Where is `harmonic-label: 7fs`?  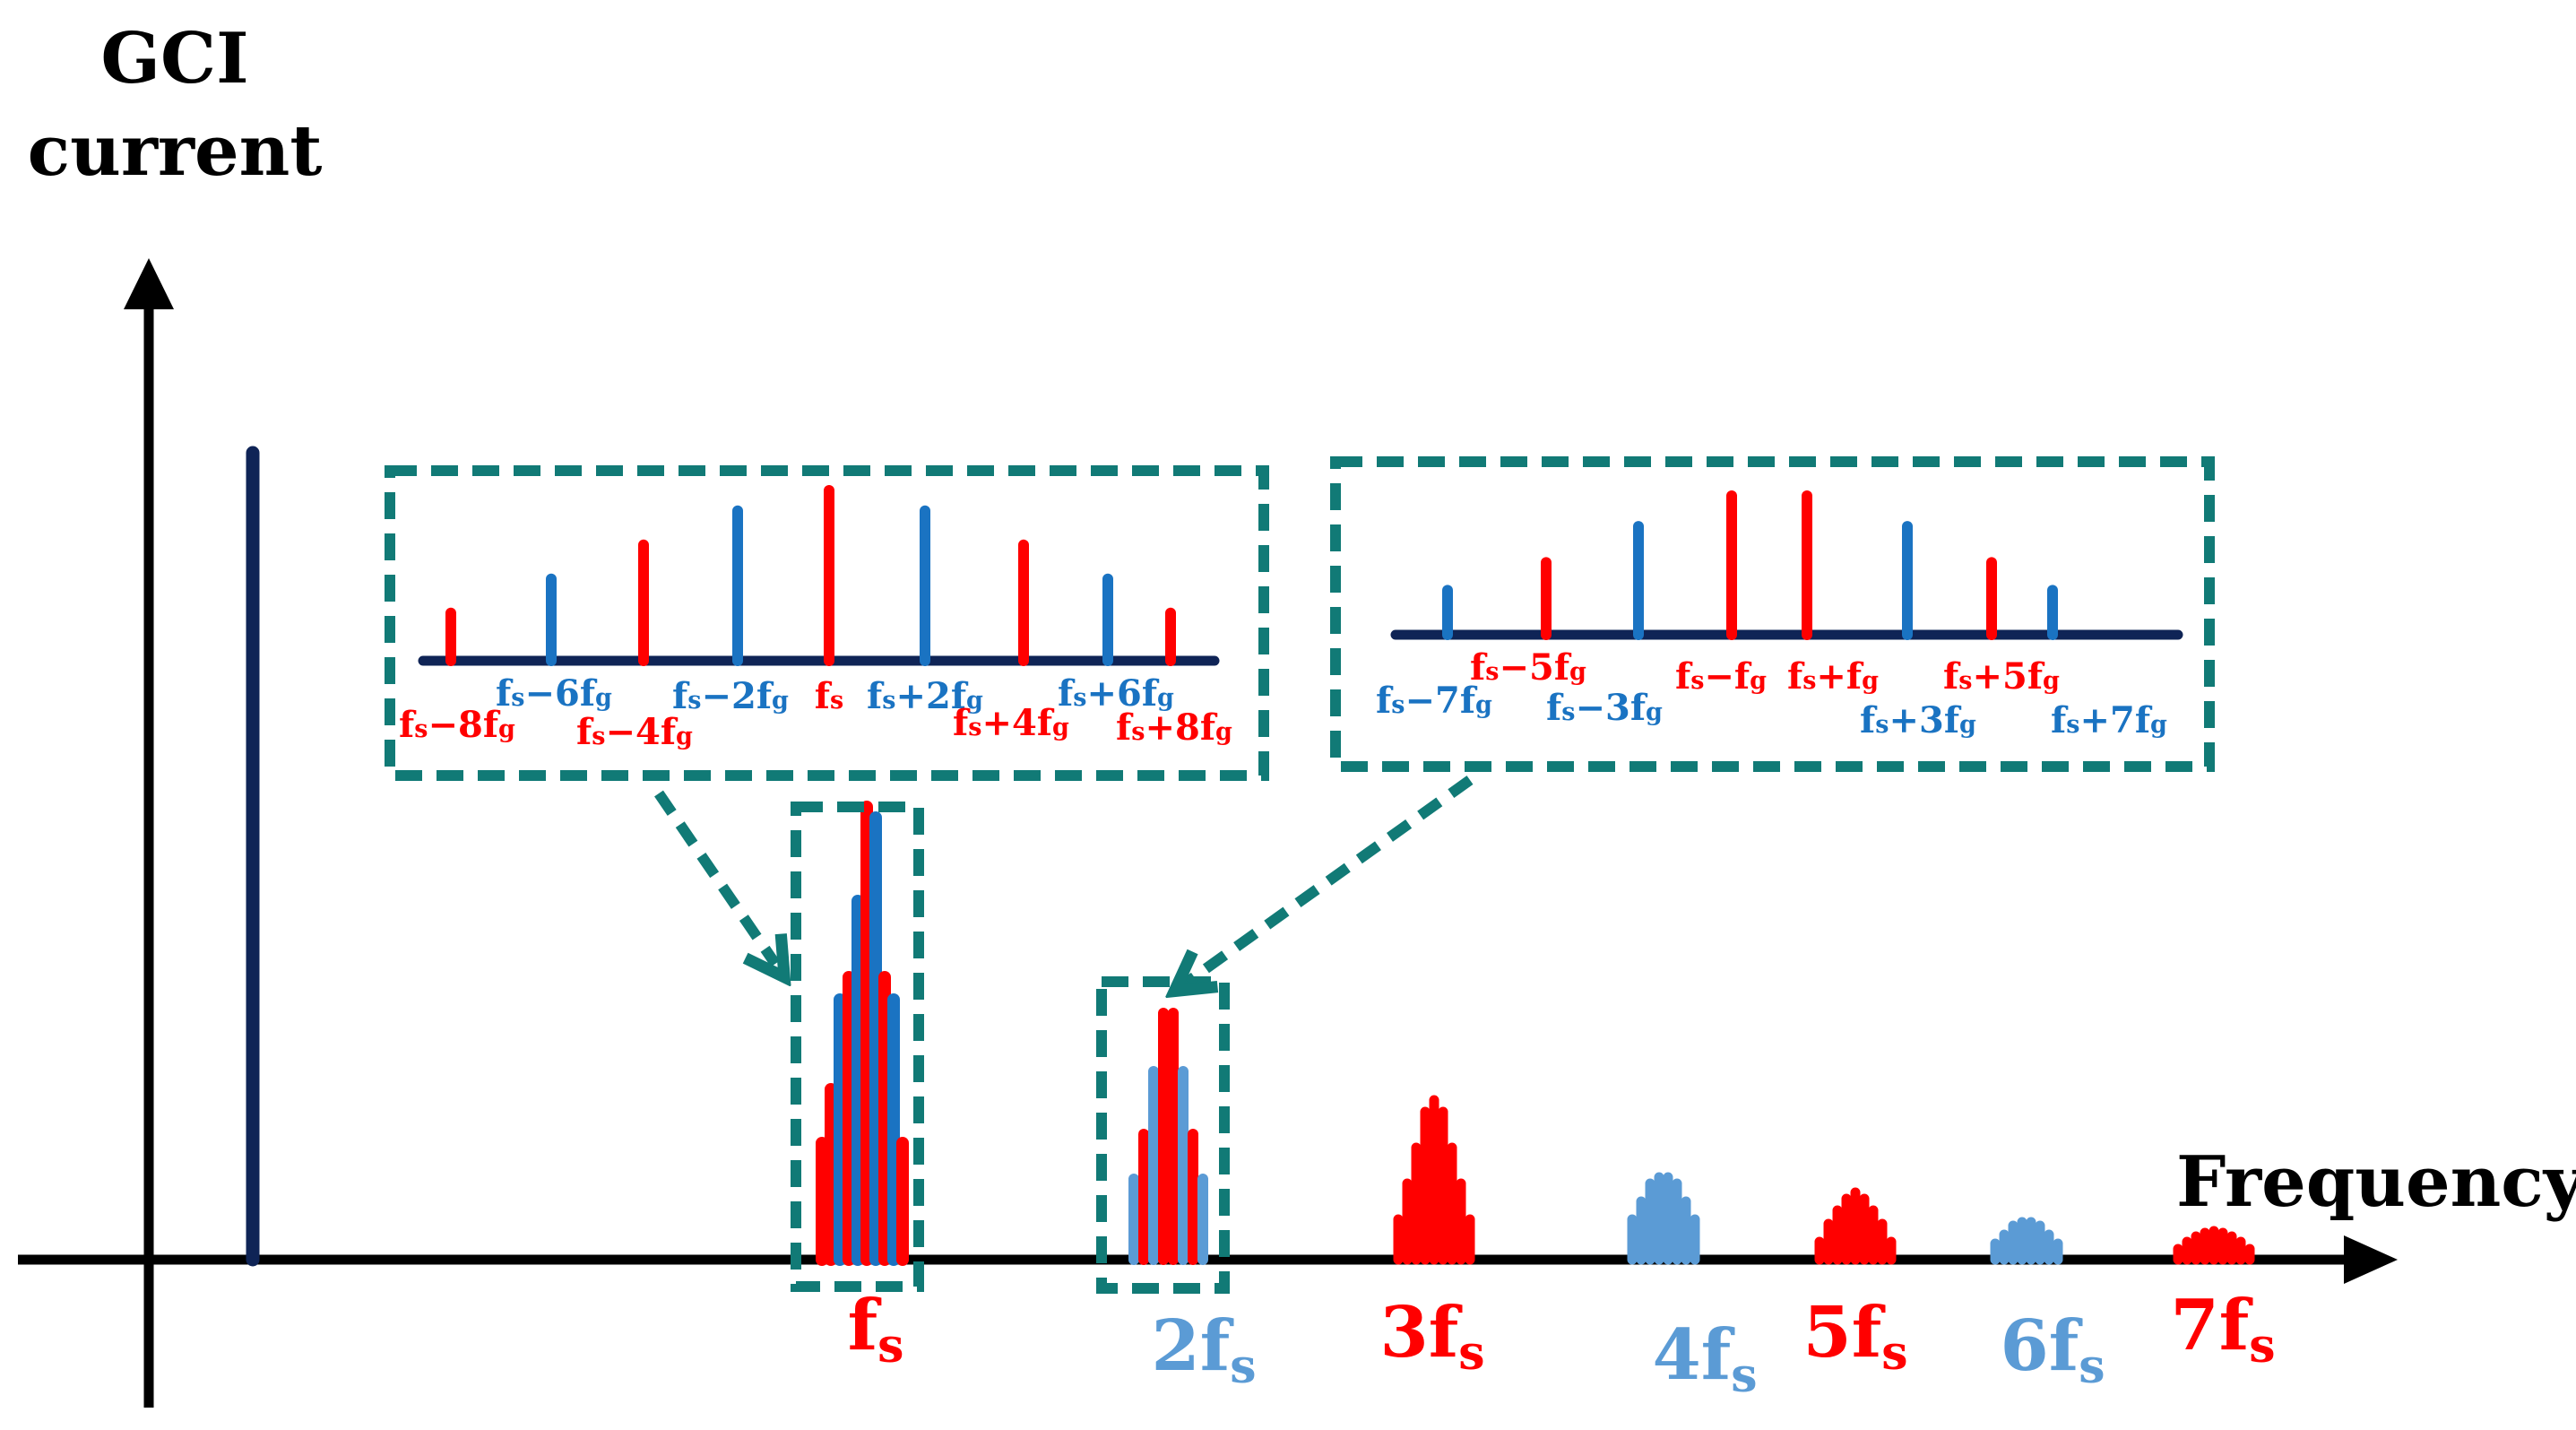
harmonic-label: 7fs is located at coordinates (2222, 1329).